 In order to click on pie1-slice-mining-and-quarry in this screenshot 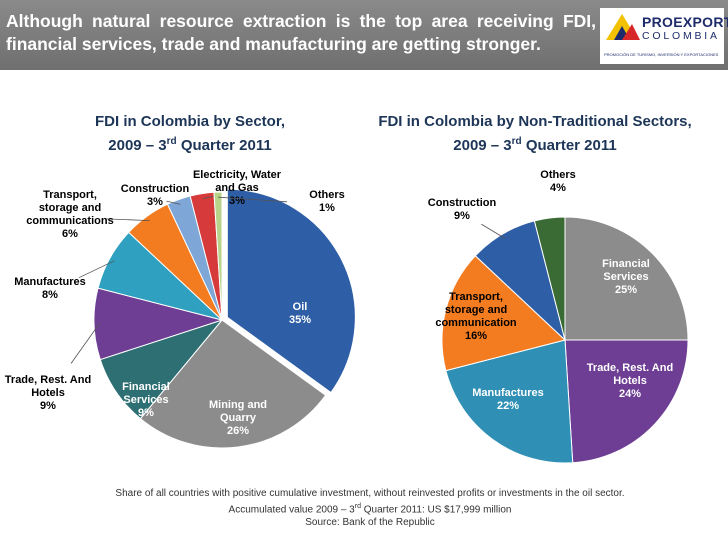, I will do `click(233, 384)`.